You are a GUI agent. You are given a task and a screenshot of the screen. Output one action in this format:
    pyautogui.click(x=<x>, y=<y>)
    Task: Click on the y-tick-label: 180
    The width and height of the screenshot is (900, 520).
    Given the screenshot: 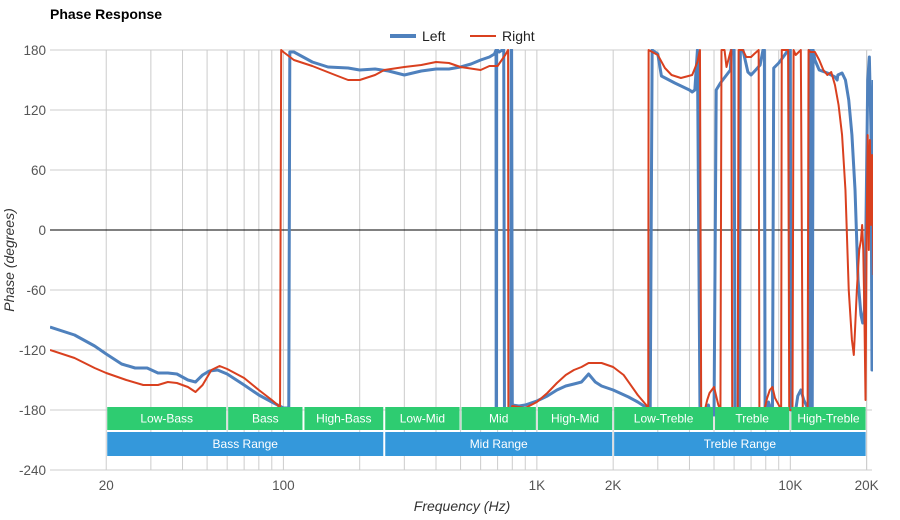 What is the action you would take?
    pyautogui.click(x=34, y=50)
    